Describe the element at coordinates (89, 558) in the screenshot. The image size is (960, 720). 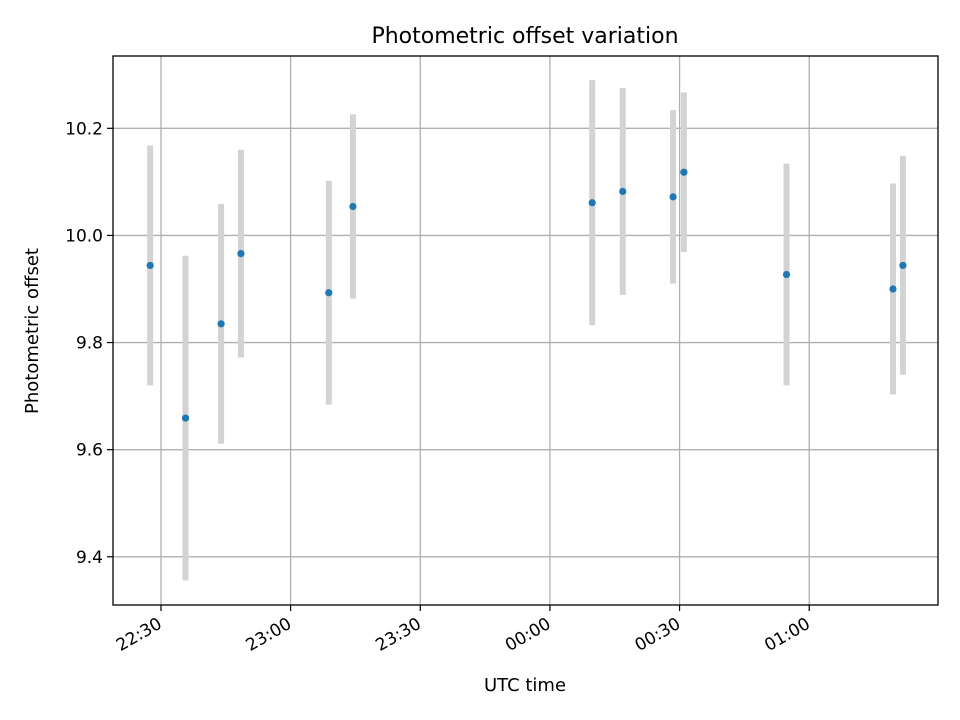
I see `y-tick-label: 9.4` at that location.